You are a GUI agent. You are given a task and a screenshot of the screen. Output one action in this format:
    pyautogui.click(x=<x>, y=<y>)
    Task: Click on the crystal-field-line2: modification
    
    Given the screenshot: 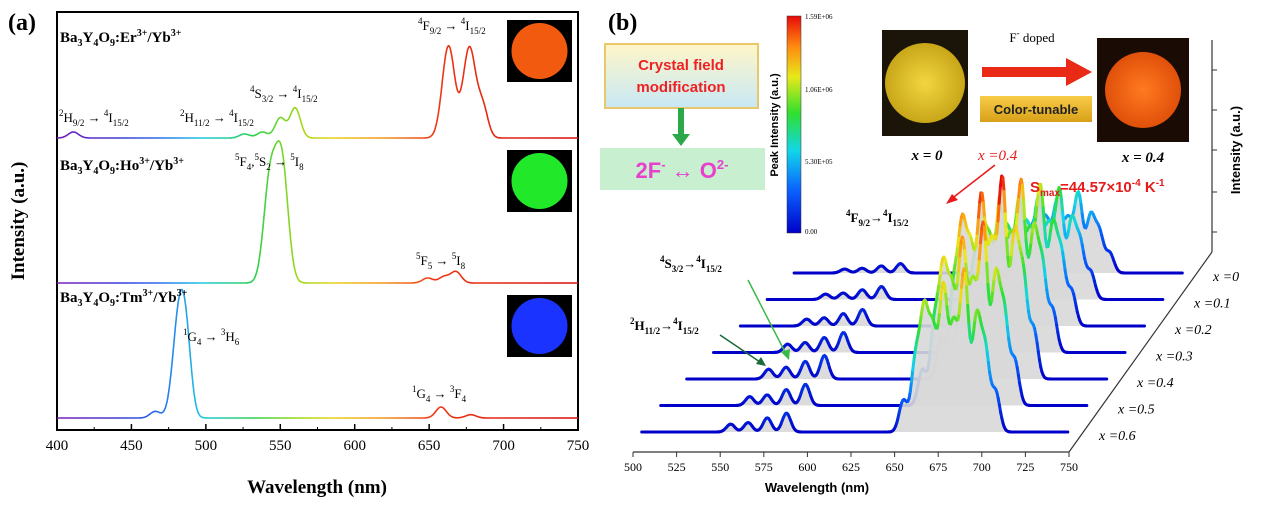 What is the action you would take?
    pyautogui.click(x=680, y=87)
    